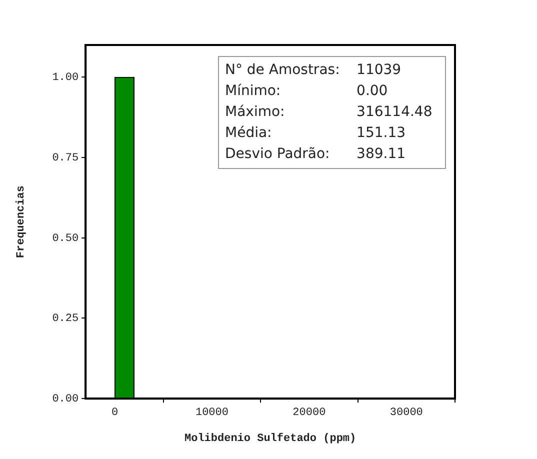 This screenshot has height=459, width=537. What do you see at coordinates (309, 413) in the screenshot?
I see `x-tick-label: 20000` at bounding box center [309, 413].